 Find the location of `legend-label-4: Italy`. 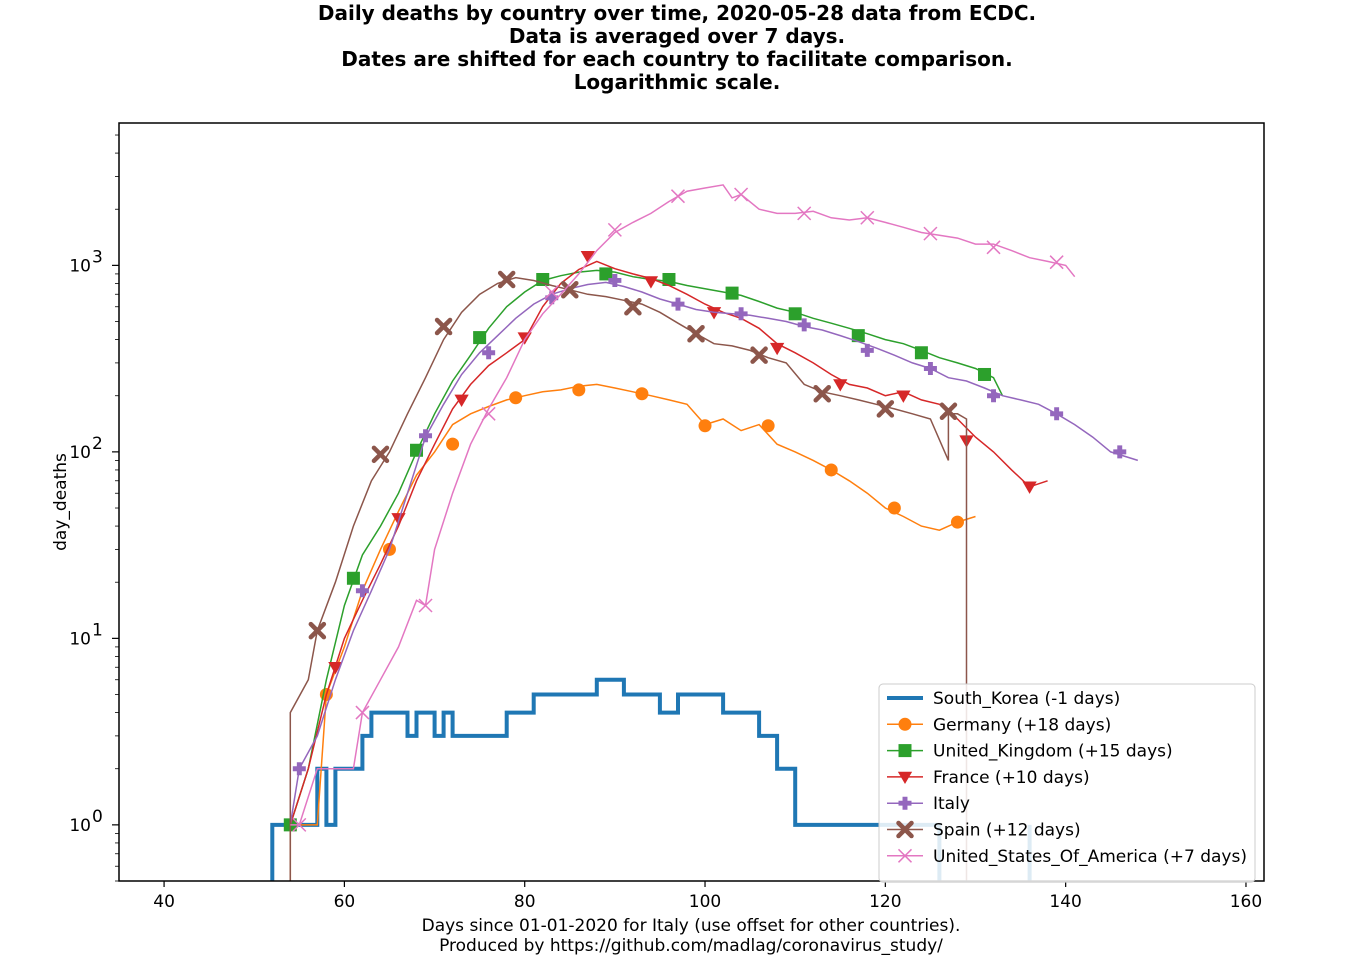

legend-label-4: Italy is located at coordinates (951, 804).